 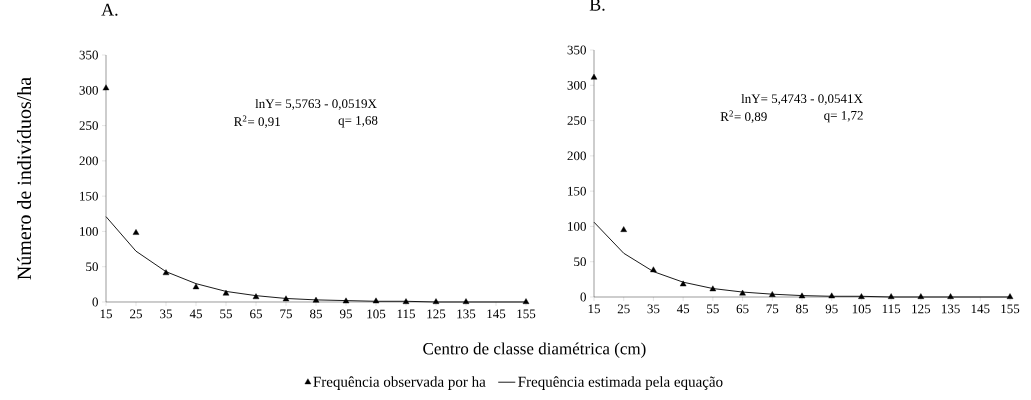 I want to click on annotation: q= 1,72, so click(x=843, y=117).